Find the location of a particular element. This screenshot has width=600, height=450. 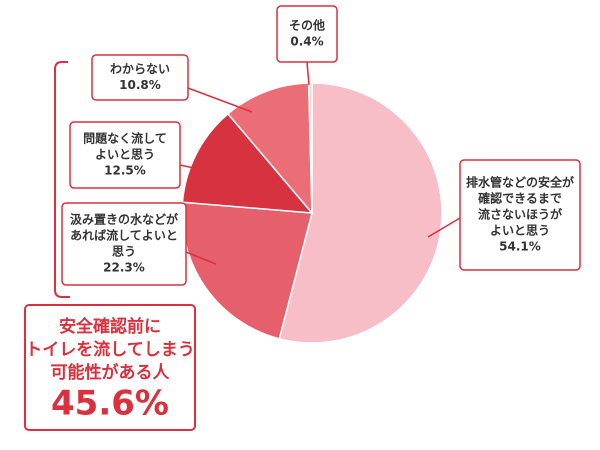

bracket is located at coordinates (62, 179).